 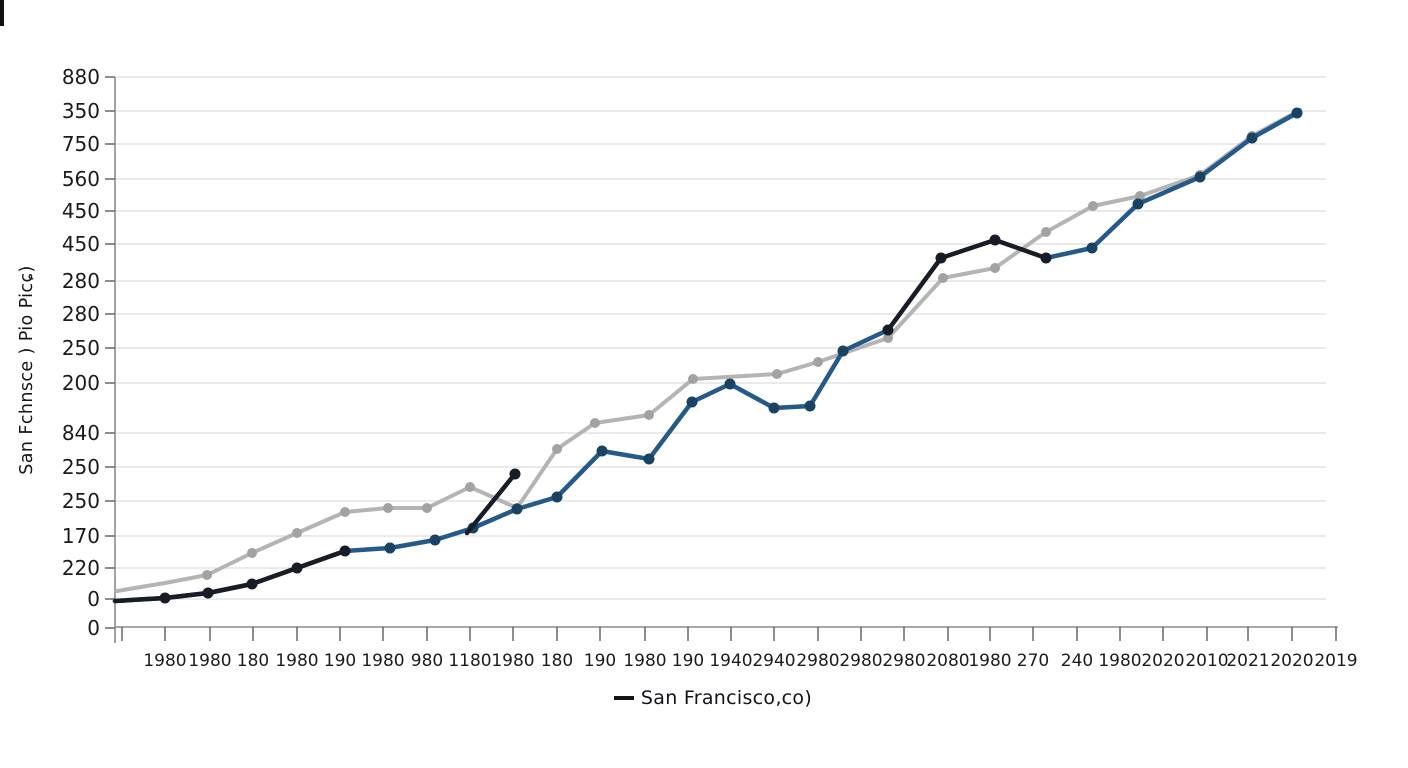 What do you see at coordinates (81, 77) in the screenshot?
I see `y-tick-label: 880` at bounding box center [81, 77].